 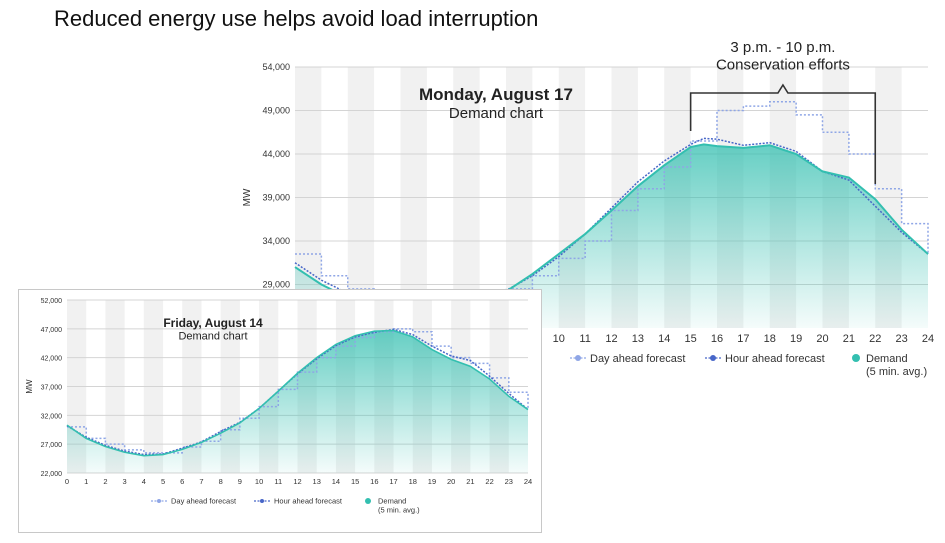 I want to click on x-tick-label: 4, so click(x=144, y=481).